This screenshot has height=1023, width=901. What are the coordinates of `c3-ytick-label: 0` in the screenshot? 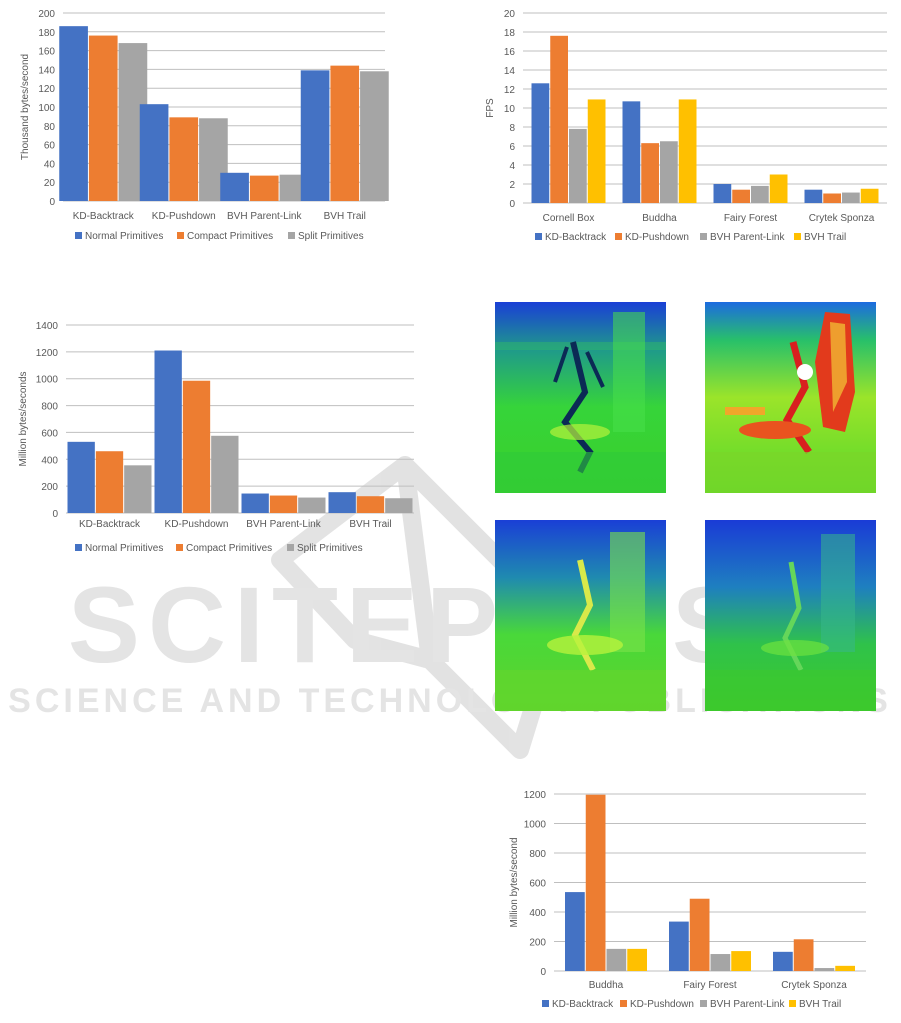 It's located at (55, 514).